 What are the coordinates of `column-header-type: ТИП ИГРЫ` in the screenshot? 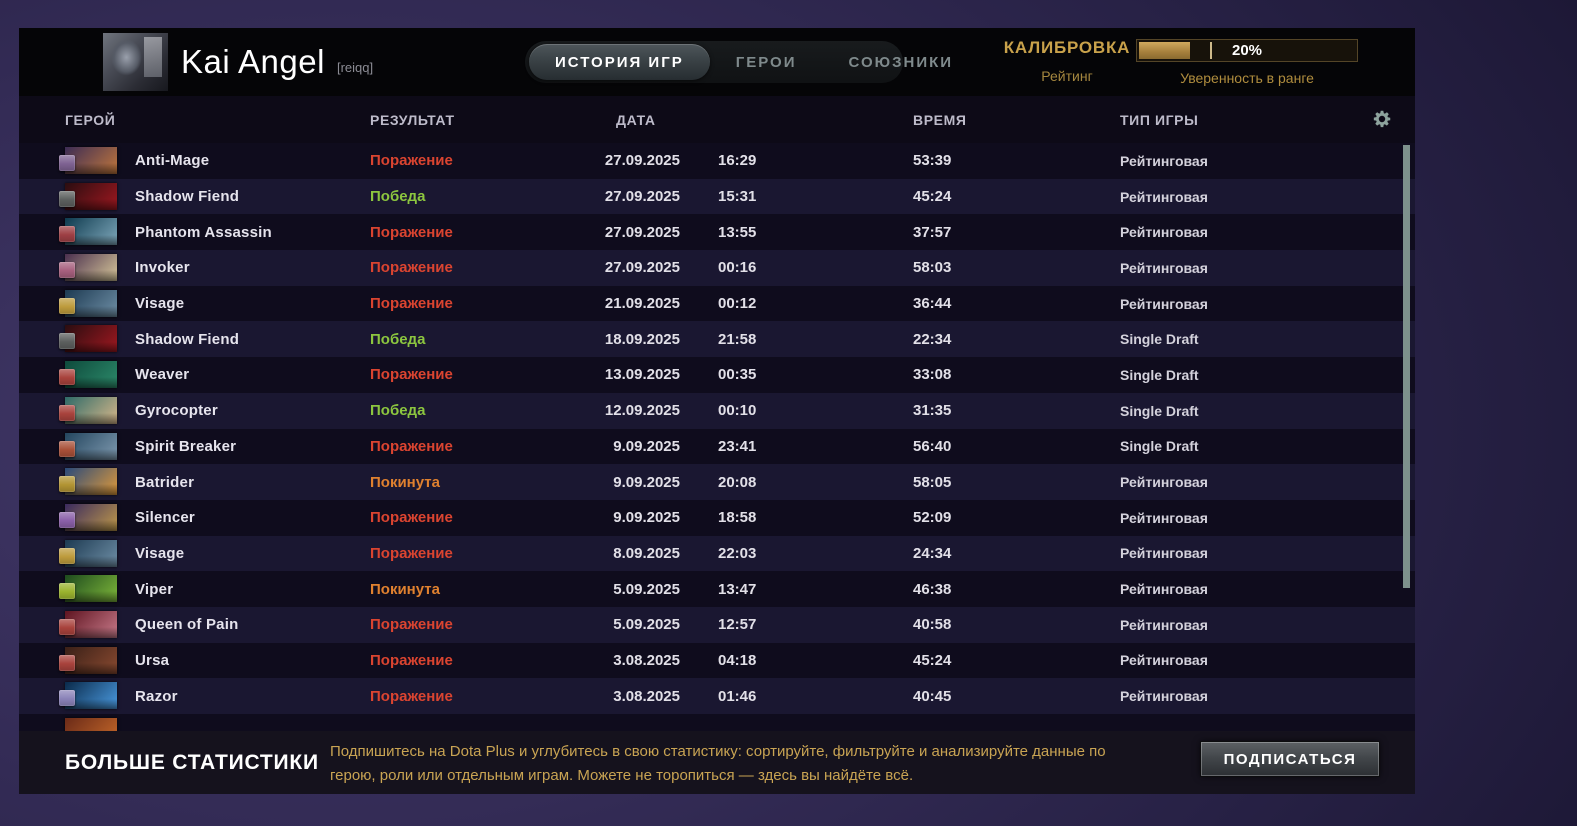 It's located at (1159, 119).